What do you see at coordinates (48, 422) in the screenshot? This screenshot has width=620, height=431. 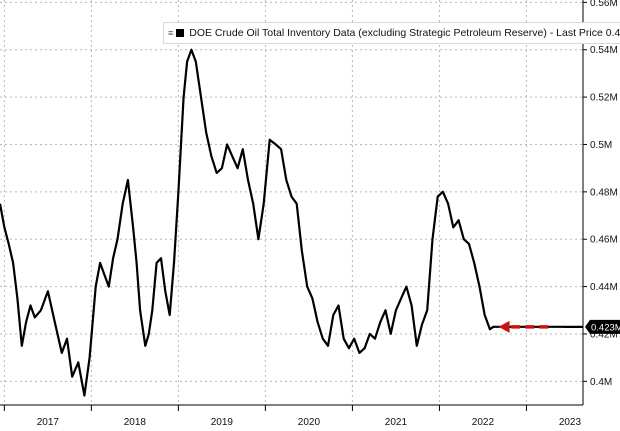 I see `x-tick-label: 2017` at bounding box center [48, 422].